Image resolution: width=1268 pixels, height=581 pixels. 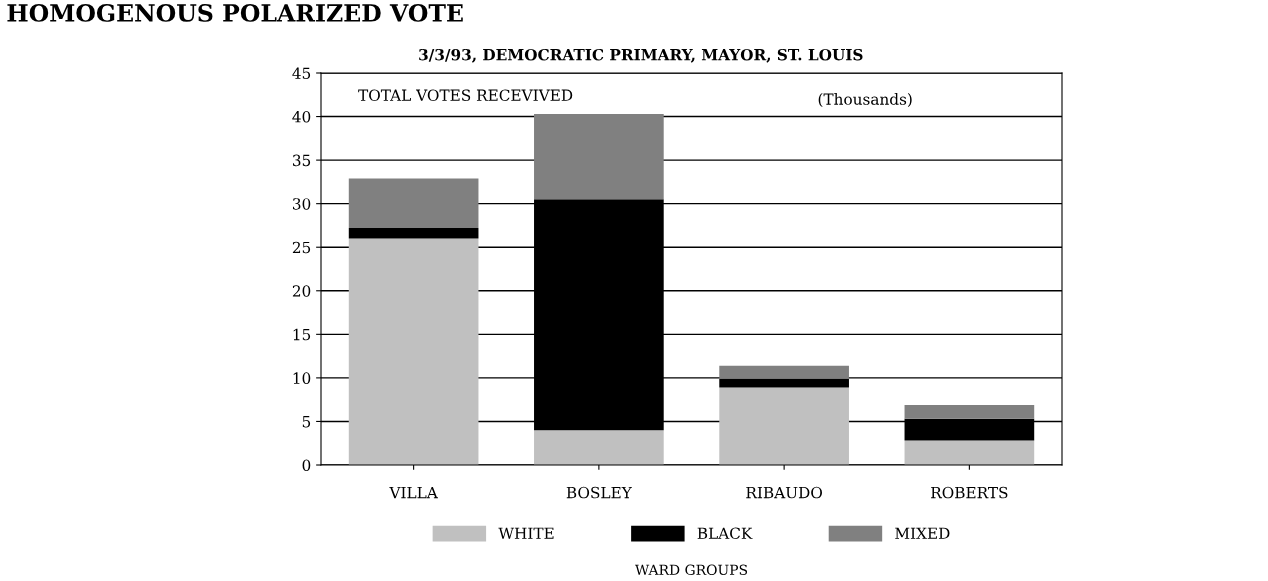 I want to click on legend-label: MIXED, so click(x=922, y=533).